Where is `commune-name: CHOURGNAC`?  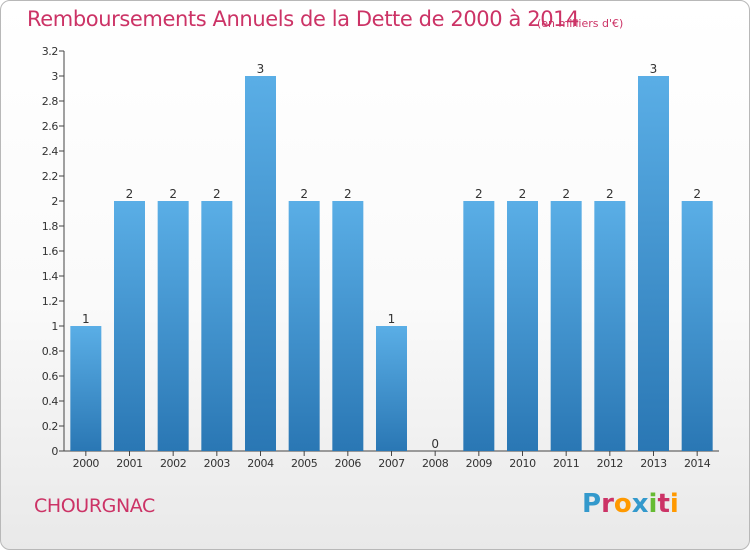
commune-name: CHOURGNAC is located at coordinates (94, 506).